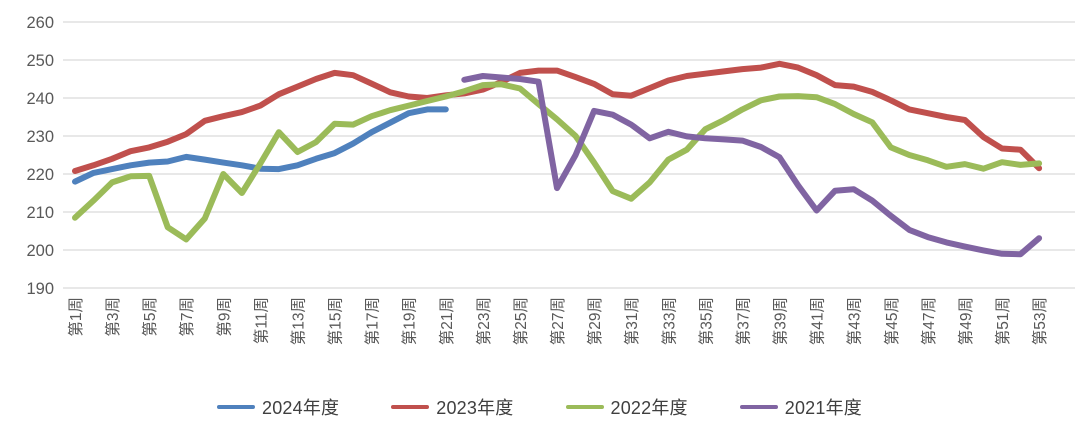 Image resolution: width=1079 pixels, height=439 pixels. I want to click on x-tick-label-week-7: 第7周, so click(187, 317).